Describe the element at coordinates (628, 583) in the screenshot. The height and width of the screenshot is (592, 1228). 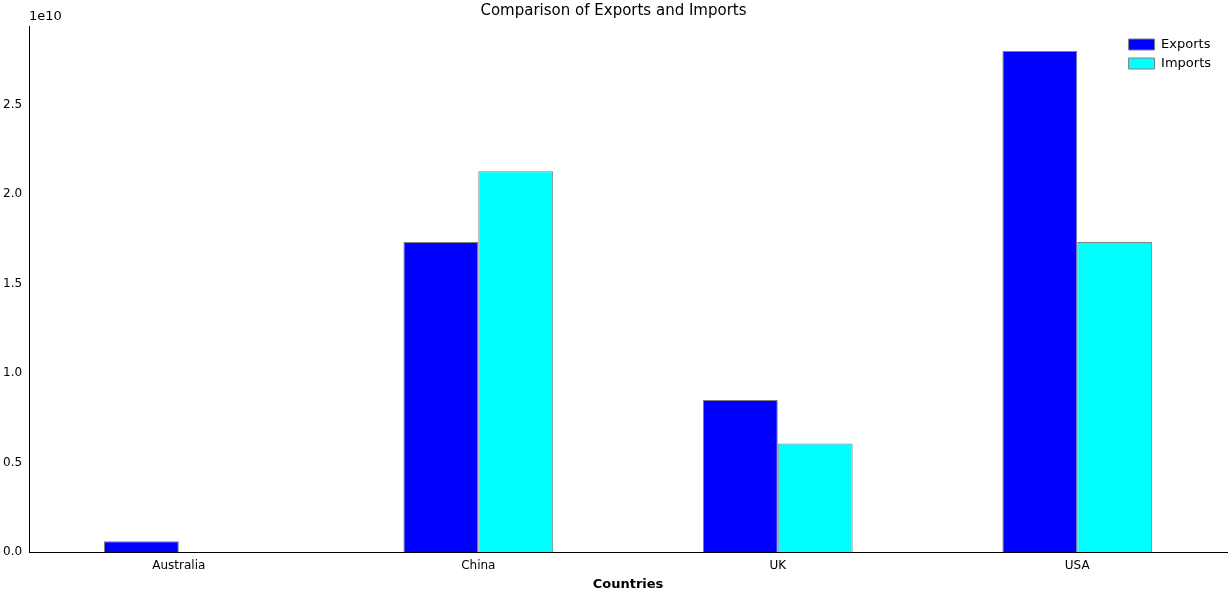
I see `x-axis-title: Countries` at that location.